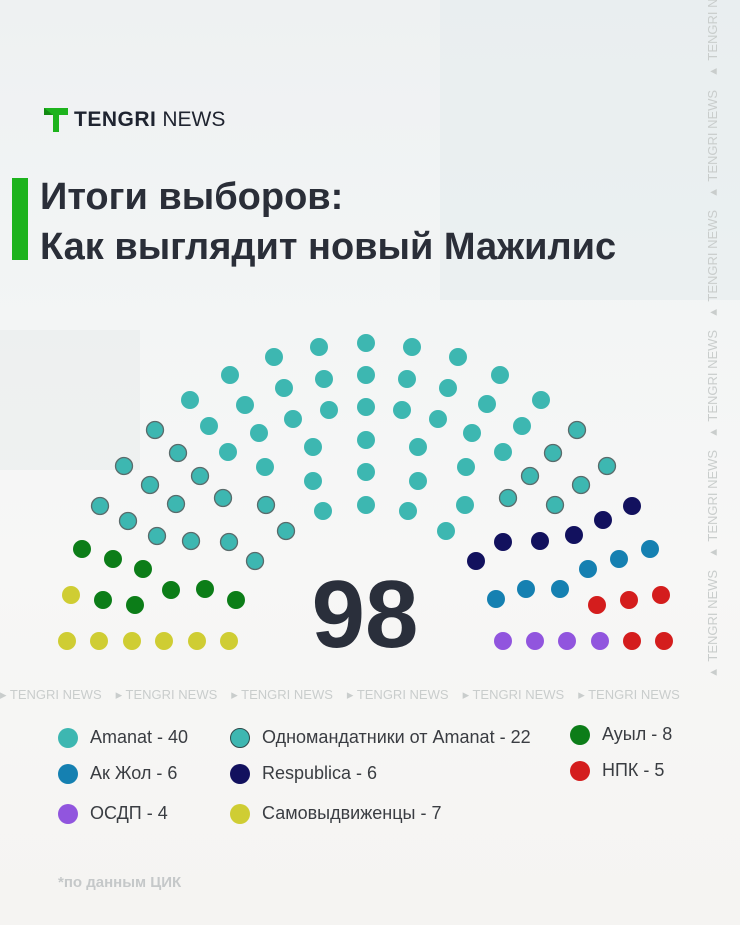 The image size is (740, 925). What do you see at coordinates (56, 120) in the screenshot?
I see `tengri-logo-icon` at bounding box center [56, 120].